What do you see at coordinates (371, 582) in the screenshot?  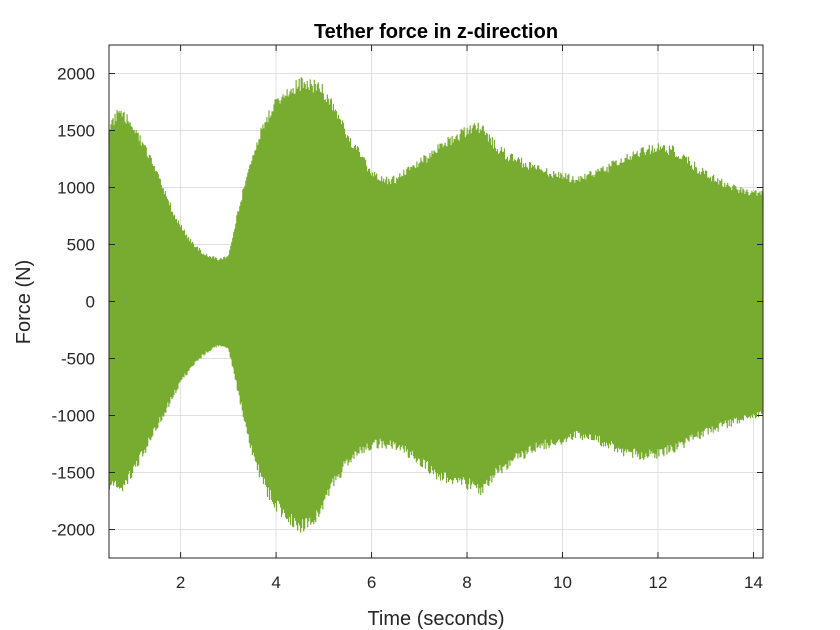 I see `x-tick-label: 6` at bounding box center [371, 582].